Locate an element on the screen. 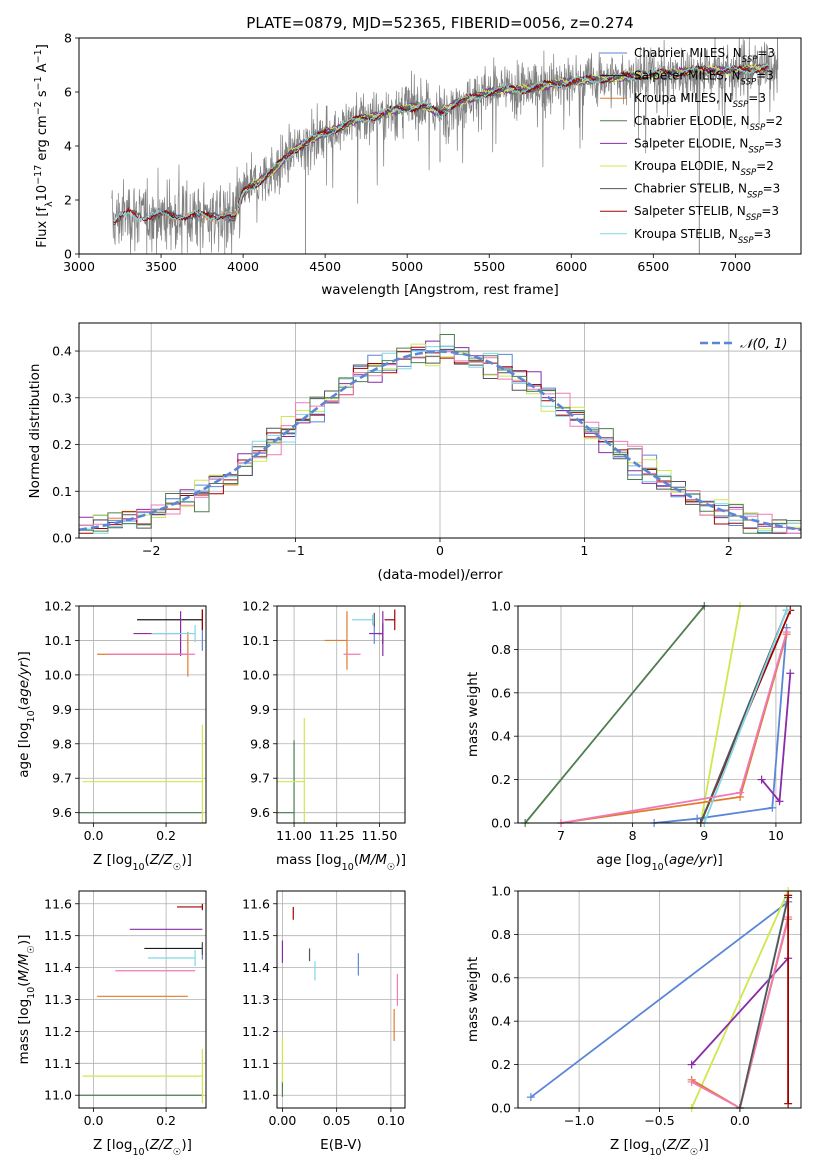 The width and height of the screenshot is (819, 1170). series-chabrier-miles is located at coordinates (659, 999).